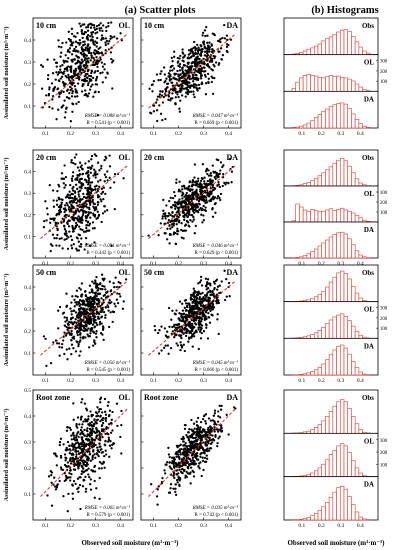 The width and height of the screenshot is (413, 550). I want to click on histogram-20-cm-obs: Obs, so click(331, 168).